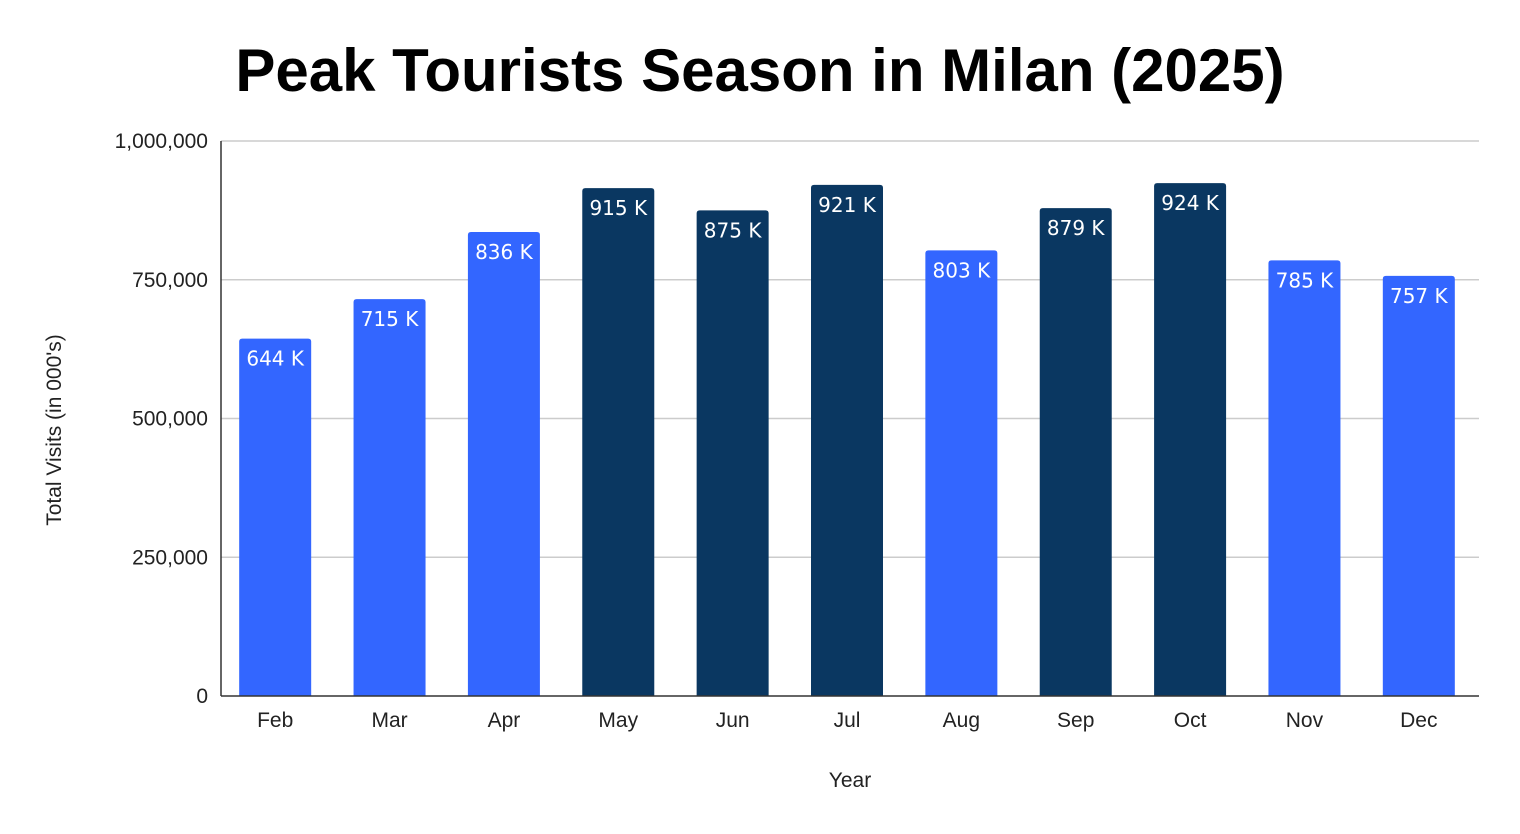  What do you see at coordinates (161, 141) in the screenshot?
I see `y-tick-label: 1,000,000` at bounding box center [161, 141].